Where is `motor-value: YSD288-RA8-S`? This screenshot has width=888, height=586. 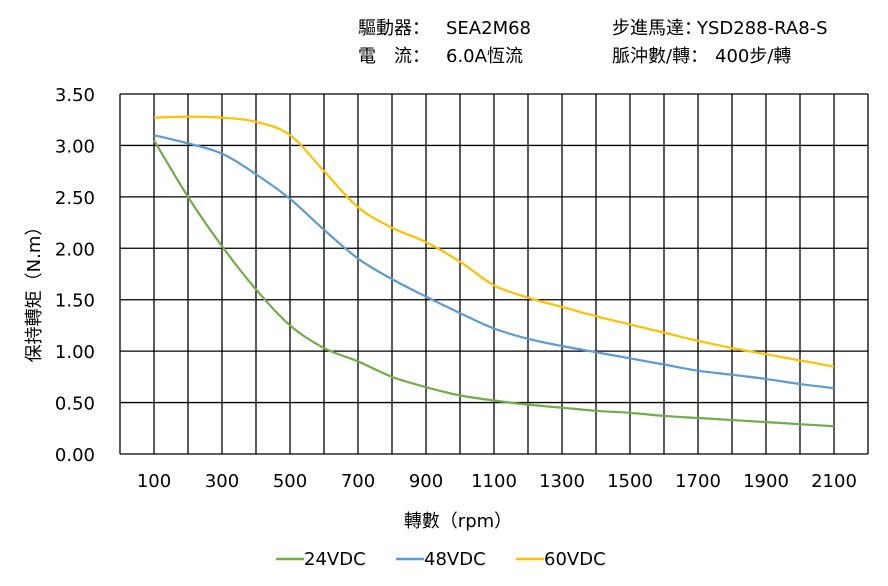 motor-value: YSD288-RA8-S is located at coordinates (762, 28).